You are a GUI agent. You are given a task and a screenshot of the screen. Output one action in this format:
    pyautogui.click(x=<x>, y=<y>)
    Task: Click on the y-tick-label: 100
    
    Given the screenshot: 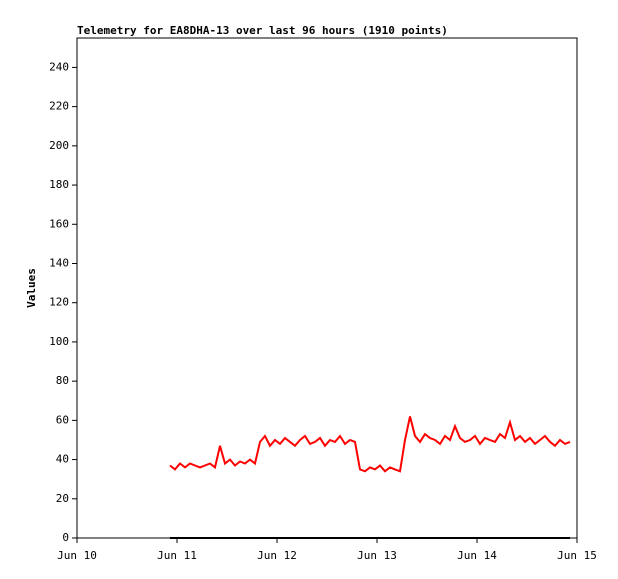 What is the action you would take?
    pyautogui.click(x=59, y=341)
    